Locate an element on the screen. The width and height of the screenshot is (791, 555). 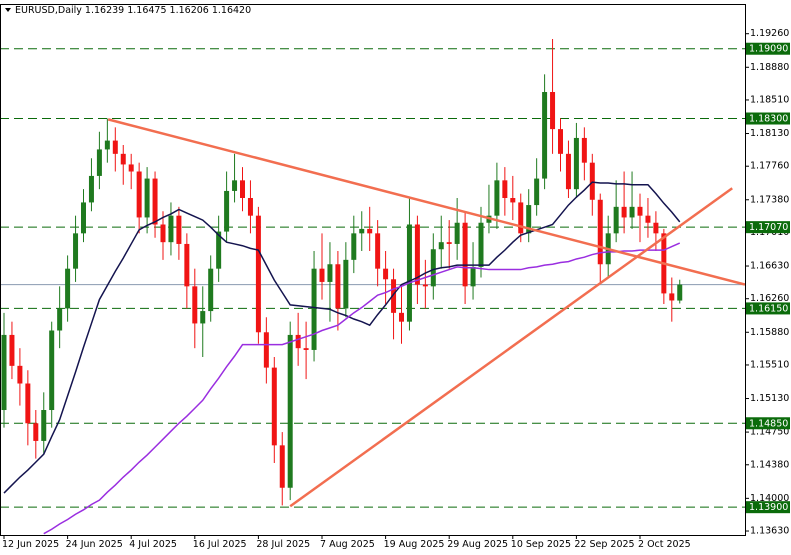
y-tick-label: 1.15880 is located at coordinates (769, 332).